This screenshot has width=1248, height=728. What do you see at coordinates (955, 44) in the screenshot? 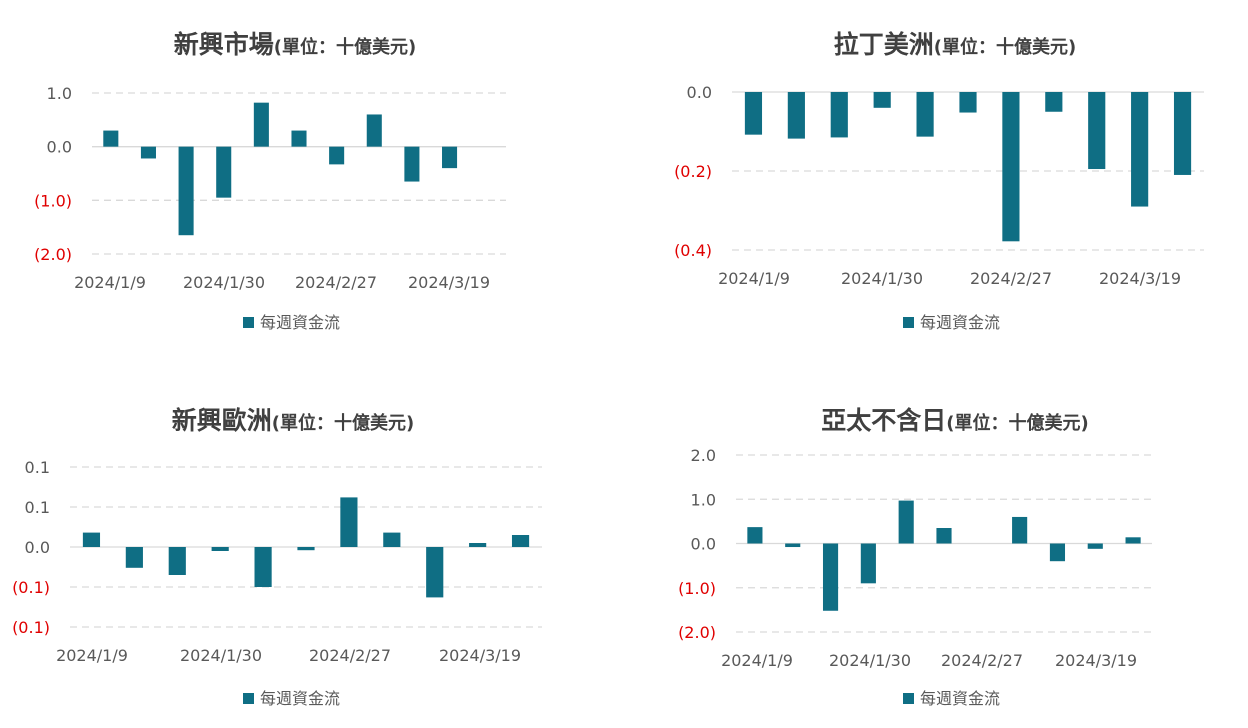
I see `chart-title: 拉丁美洲(單位：十億美元)` at bounding box center [955, 44].